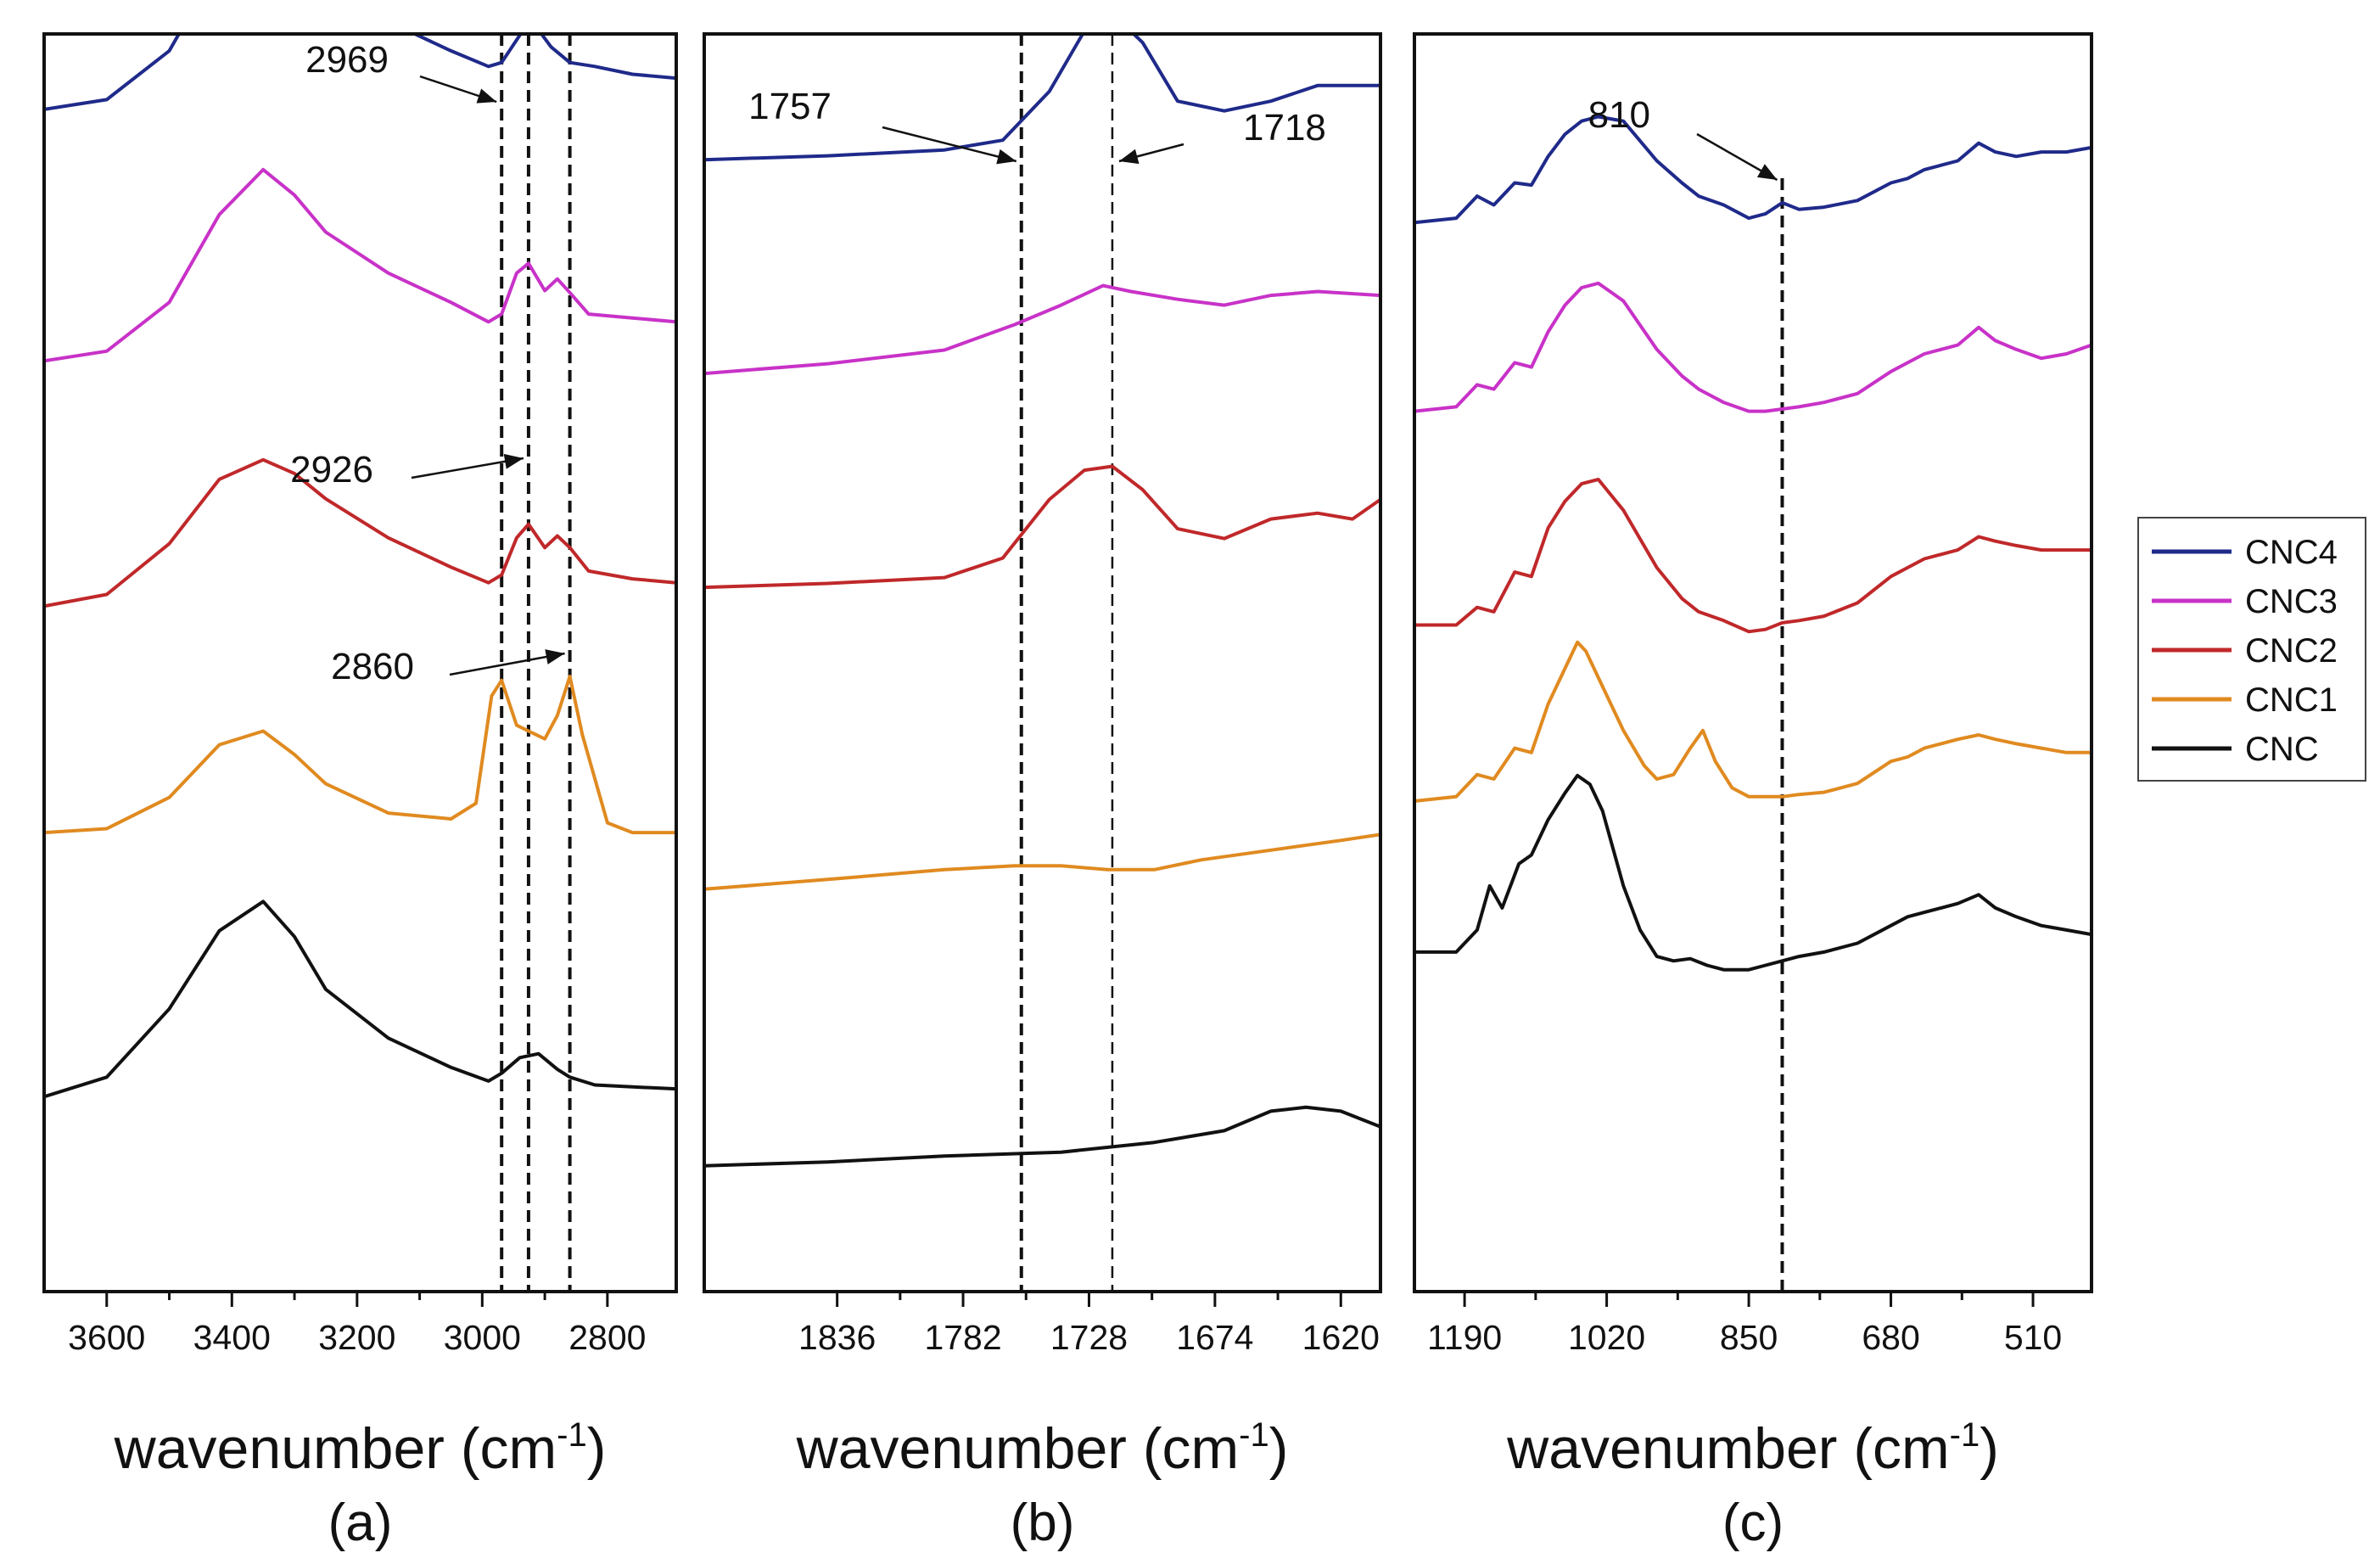 This screenshot has width=2380, height=1564. I want to click on x-tick-label: 3000, so click(483, 1338).